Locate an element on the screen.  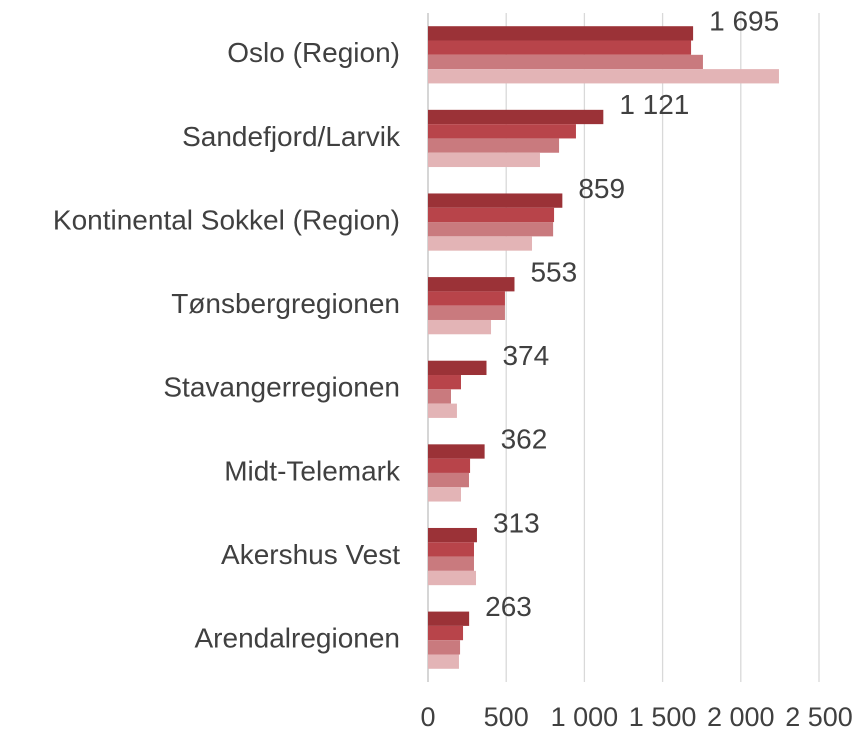
data-label: 1 121 is located at coordinates (654, 104).